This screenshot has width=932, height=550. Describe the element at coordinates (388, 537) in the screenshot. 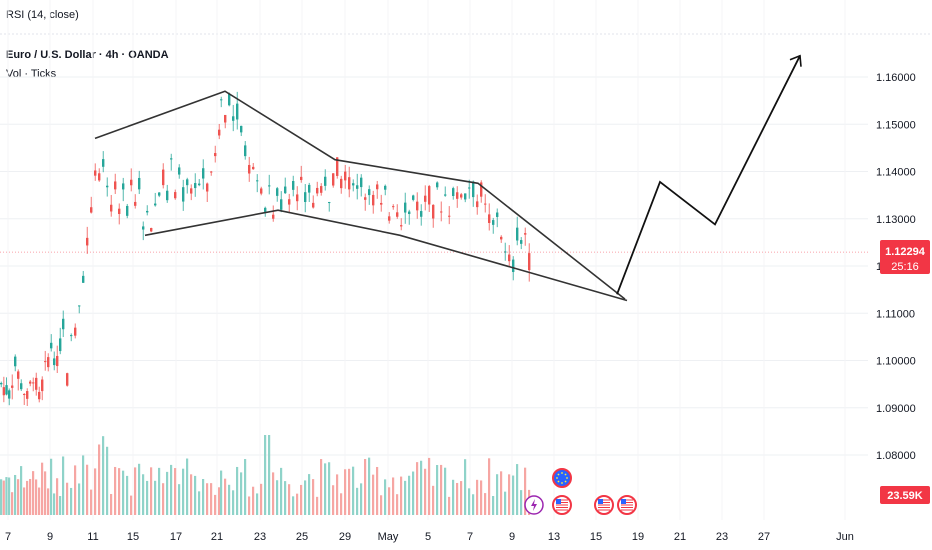

I see `time-tick-label: May` at that location.